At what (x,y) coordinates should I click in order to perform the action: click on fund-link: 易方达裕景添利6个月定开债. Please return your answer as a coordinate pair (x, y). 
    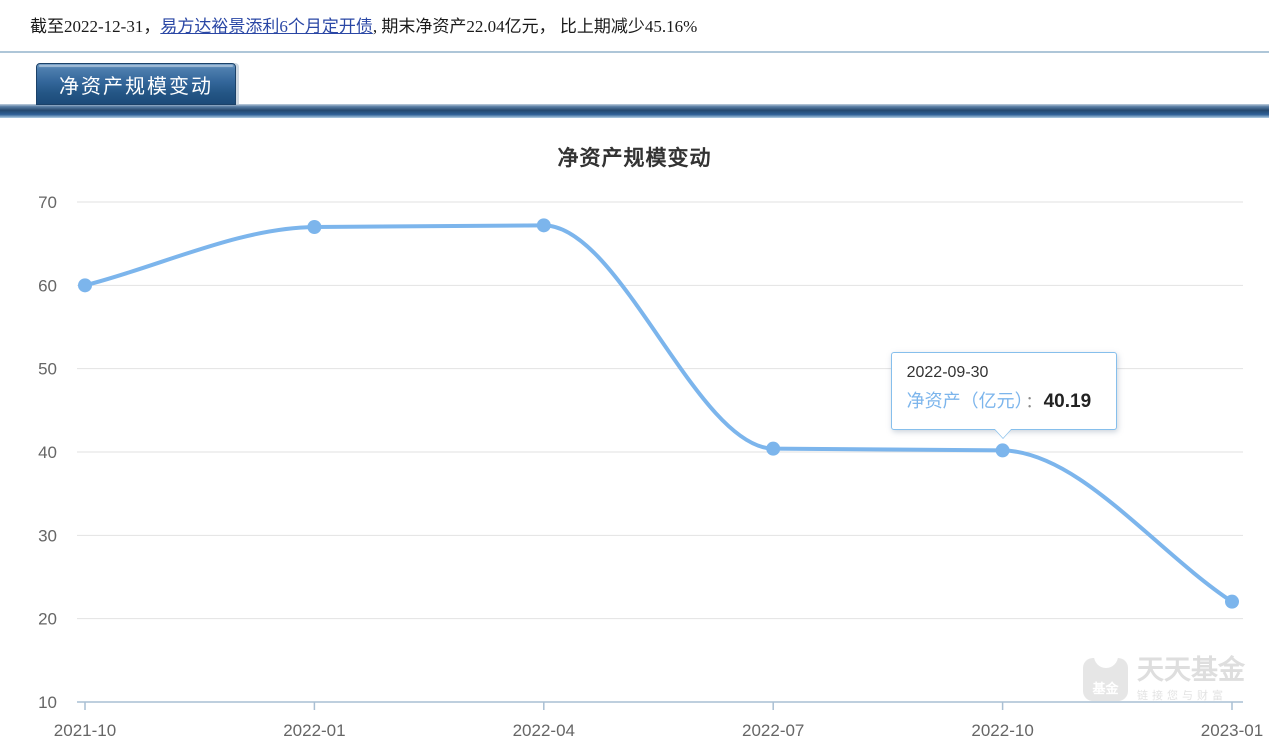
    Looking at the image, I should click on (266, 26).